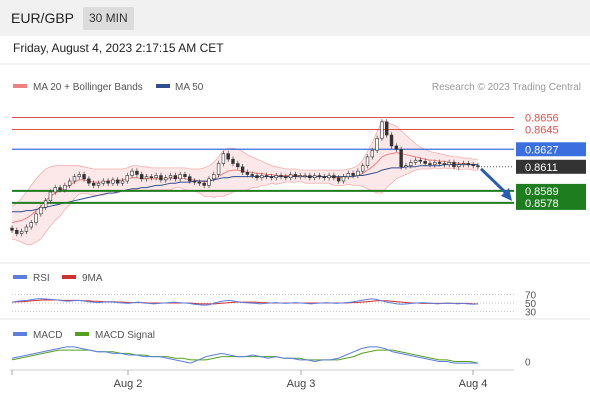 This screenshot has width=590, height=400. What do you see at coordinates (92, 278) in the screenshot?
I see `legend-label-rsi-ma: 9MA` at bounding box center [92, 278].